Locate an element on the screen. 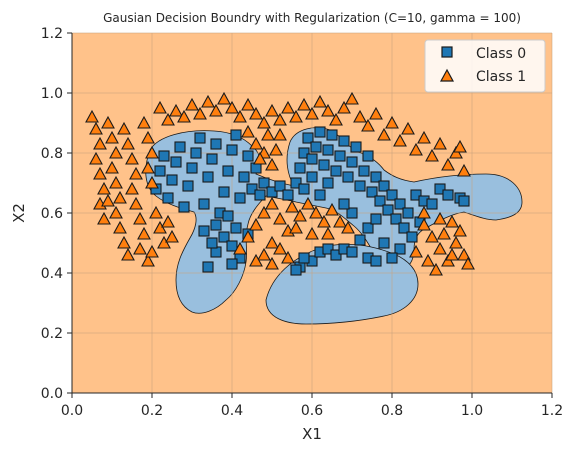 This screenshot has width=577, height=453. x-tick-label: 0.2 is located at coordinates (152, 411).